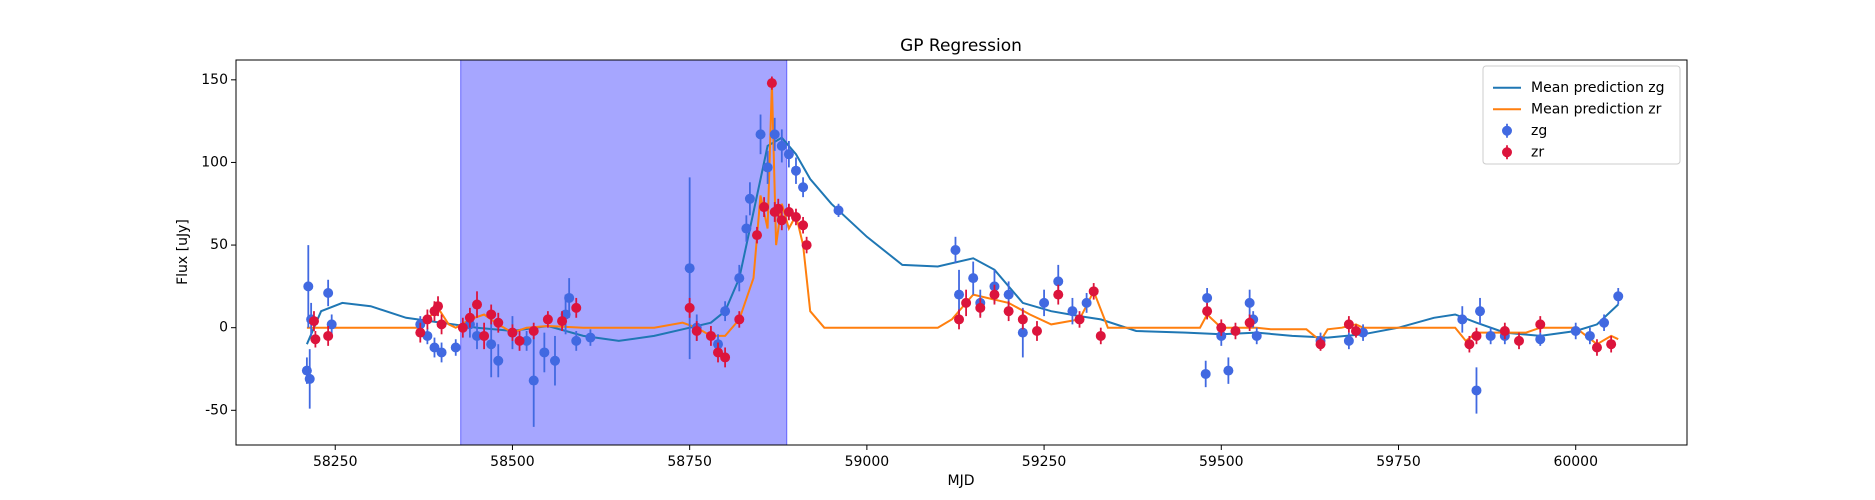 Image resolution: width=1875 pixels, height=500 pixels. What do you see at coordinates (214, 80) in the screenshot?
I see `y-tick-label: 150` at bounding box center [214, 80].